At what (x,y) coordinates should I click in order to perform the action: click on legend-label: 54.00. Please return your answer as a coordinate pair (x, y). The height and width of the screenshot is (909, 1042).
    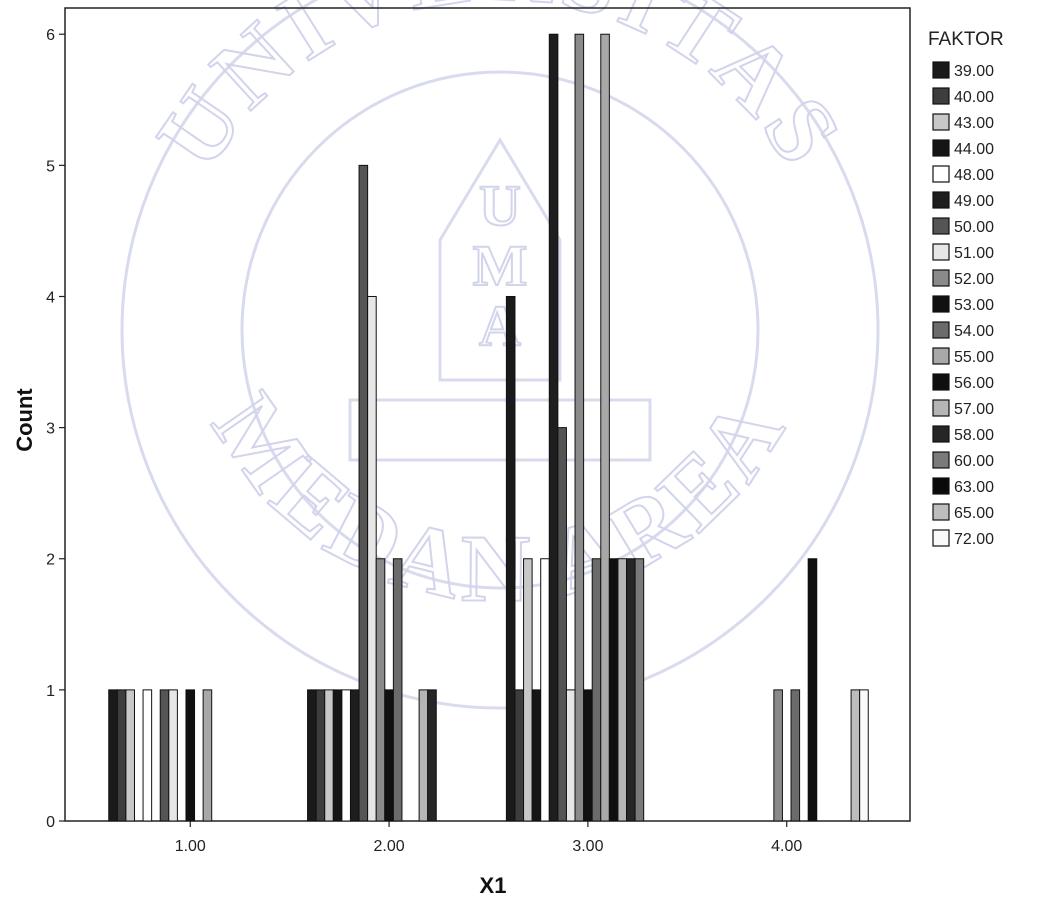
    Looking at the image, I should click on (974, 331).